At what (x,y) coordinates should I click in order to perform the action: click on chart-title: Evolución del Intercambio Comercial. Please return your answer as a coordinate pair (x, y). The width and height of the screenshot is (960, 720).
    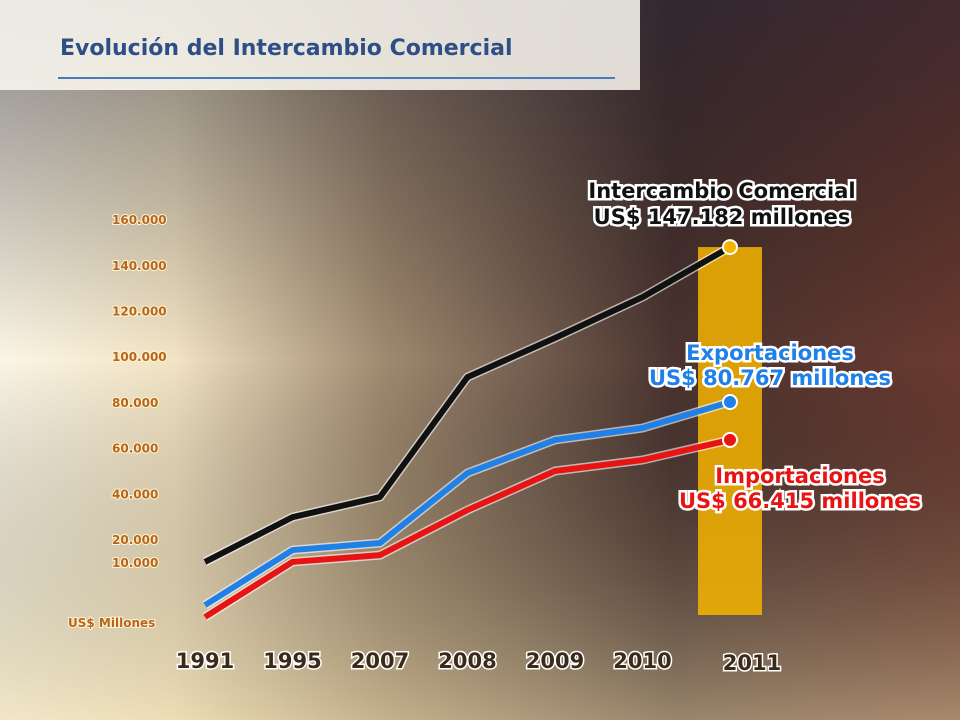
    Looking at the image, I should click on (286, 48).